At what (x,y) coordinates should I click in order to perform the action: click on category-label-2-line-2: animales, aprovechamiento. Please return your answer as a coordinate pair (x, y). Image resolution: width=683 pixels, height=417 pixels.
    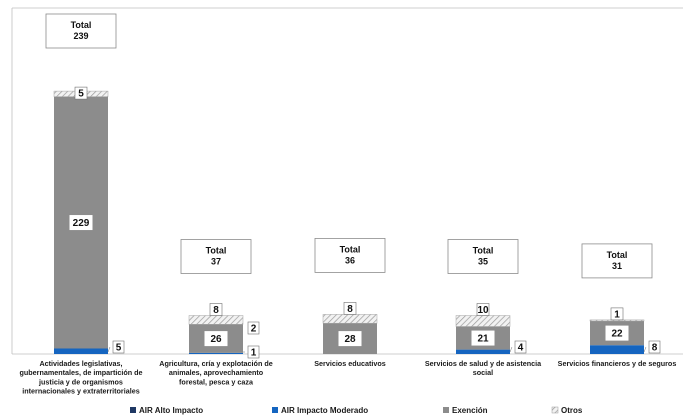
    Looking at the image, I should click on (216, 372).